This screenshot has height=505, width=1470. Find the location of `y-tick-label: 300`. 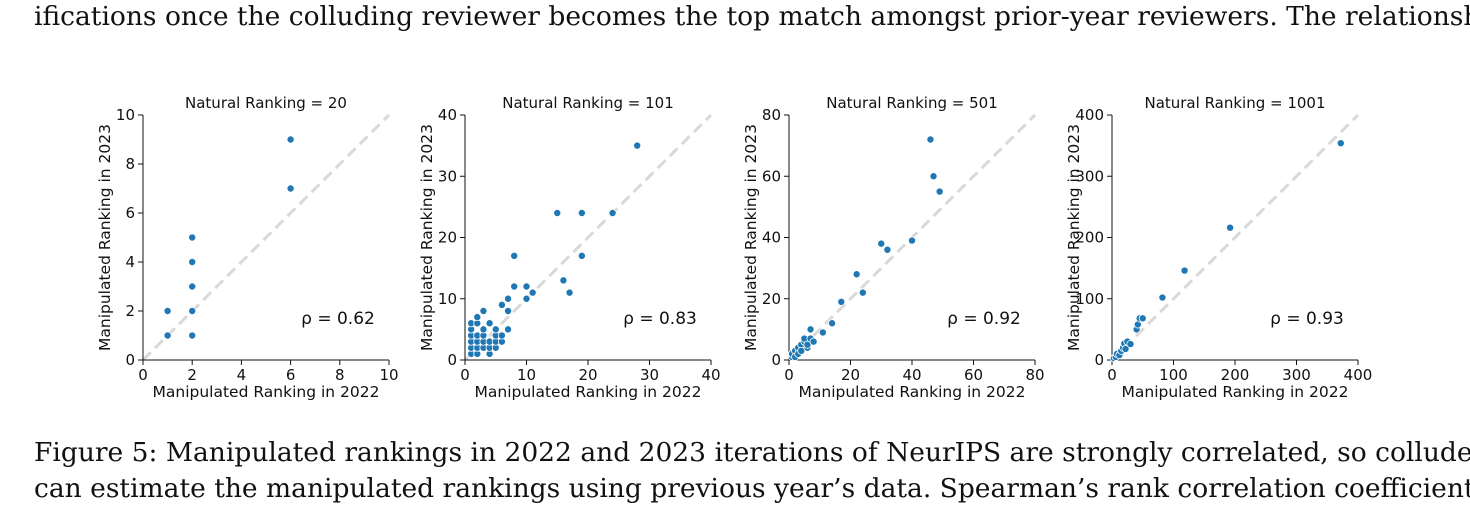

y-tick-label: 300 is located at coordinates (1089, 176).